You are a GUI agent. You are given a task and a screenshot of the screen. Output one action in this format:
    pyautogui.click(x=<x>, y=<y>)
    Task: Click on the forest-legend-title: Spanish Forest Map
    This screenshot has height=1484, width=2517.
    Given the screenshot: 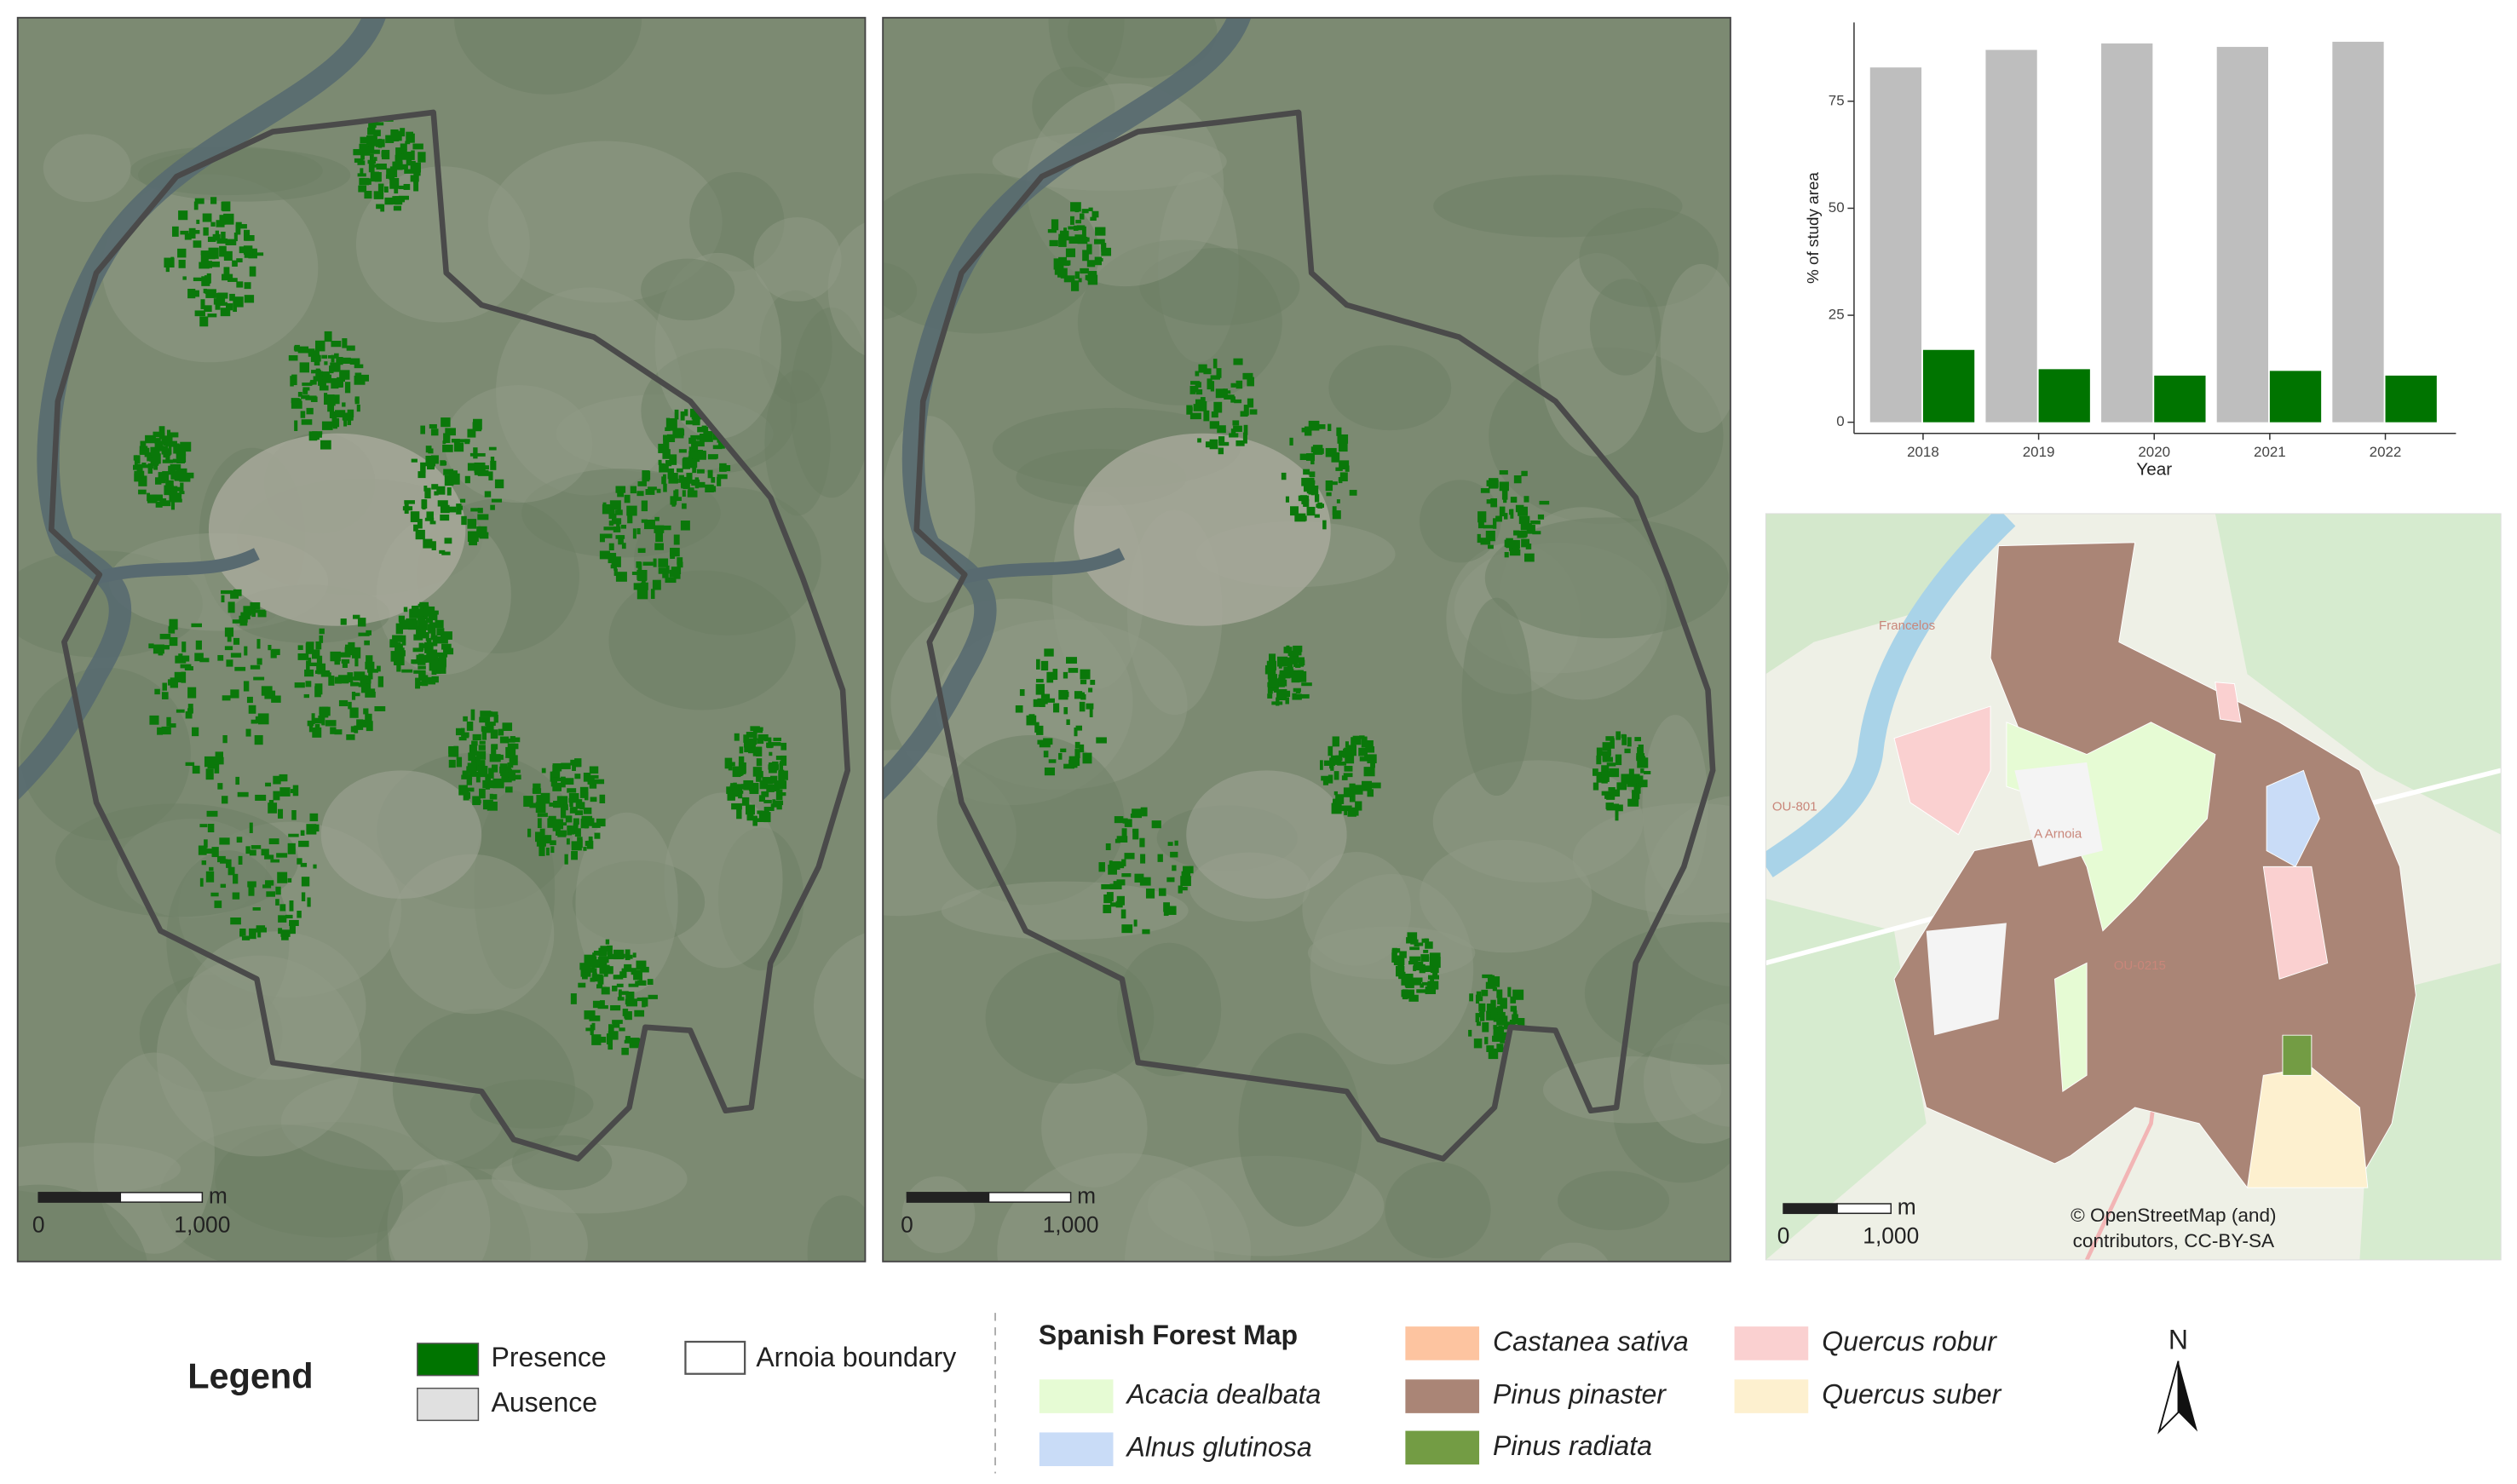 What is the action you would take?
    pyautogui.click(x=1168, y=1335)
    